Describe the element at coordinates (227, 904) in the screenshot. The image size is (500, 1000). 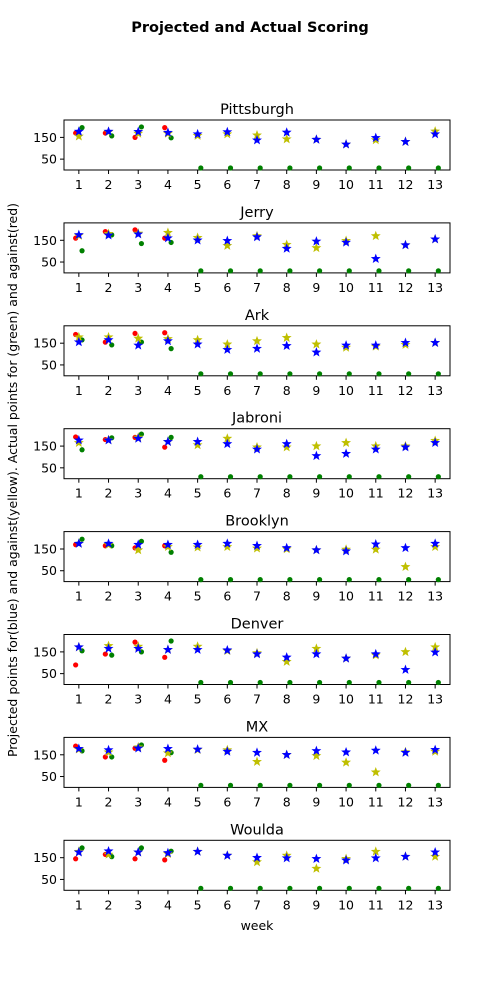
I see `x-tick-label: 6` at that location.